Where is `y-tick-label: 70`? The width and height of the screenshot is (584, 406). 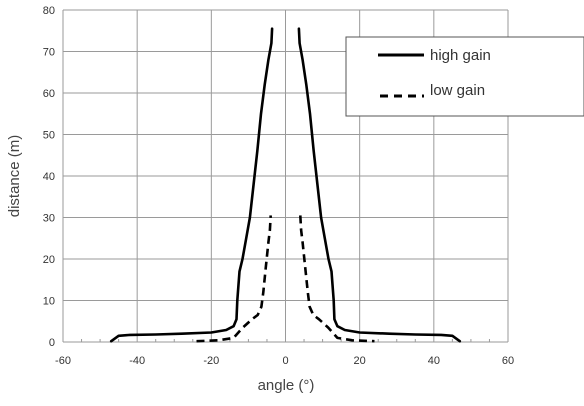 y-tick-label: 70 is located at coordinates (49, 53).